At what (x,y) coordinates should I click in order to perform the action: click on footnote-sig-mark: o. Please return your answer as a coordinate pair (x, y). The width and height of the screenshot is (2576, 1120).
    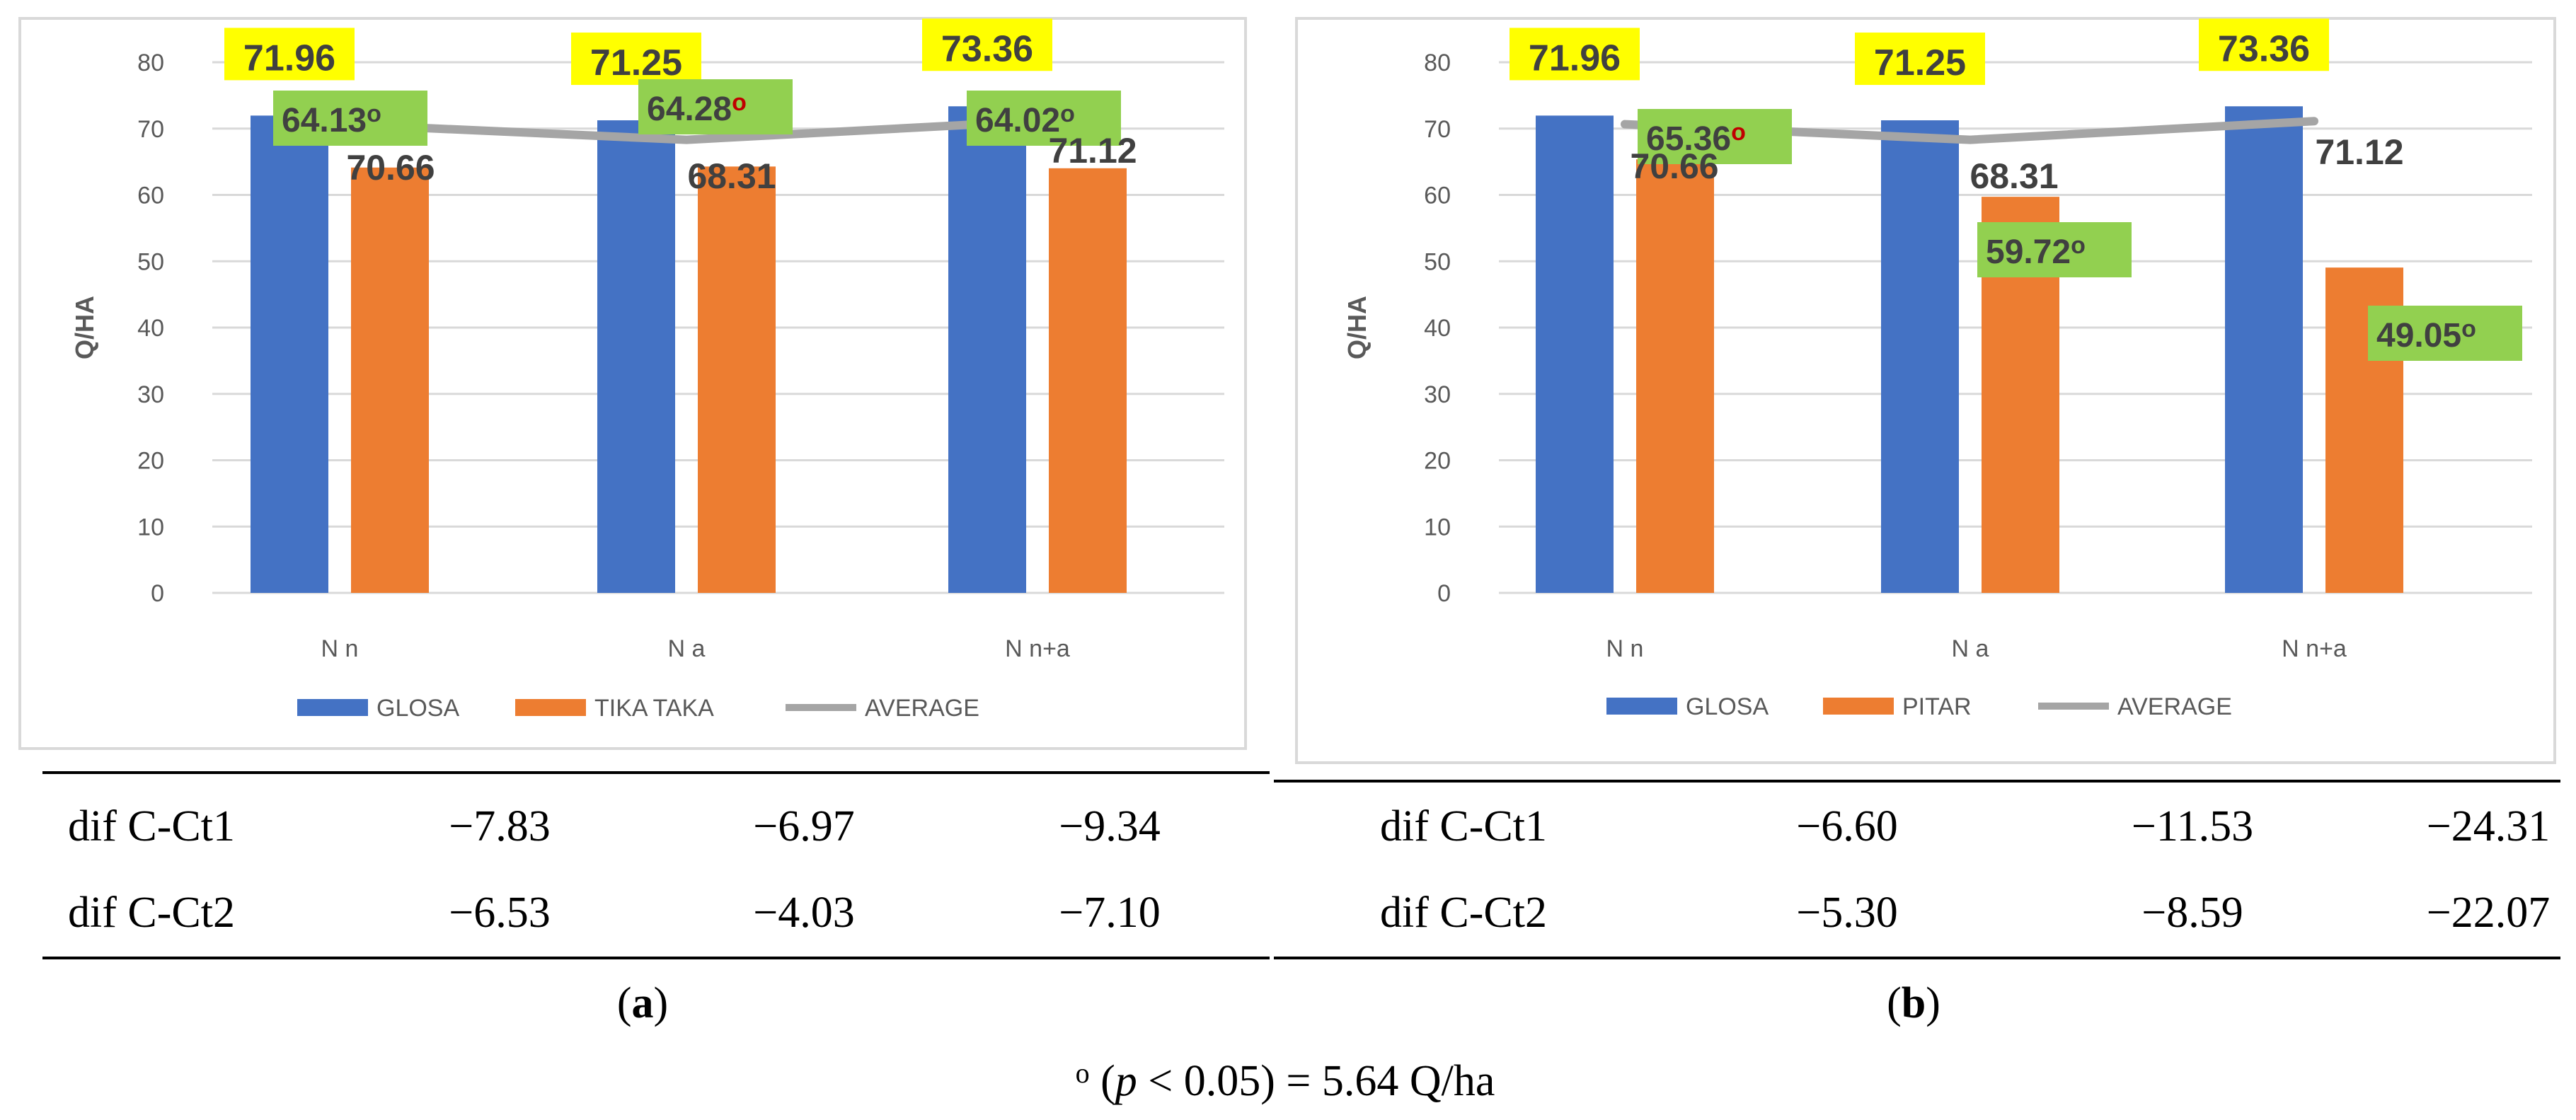
    Looking at the image, I should click on (1083, 1073).